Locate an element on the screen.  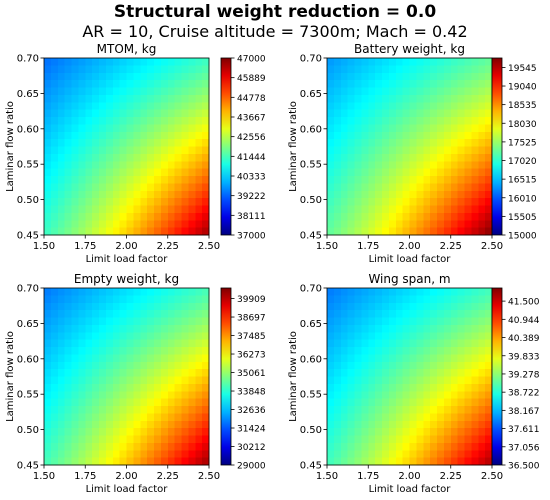
colorbar-tick-label: 32636 is located at coordinates (251, 411).